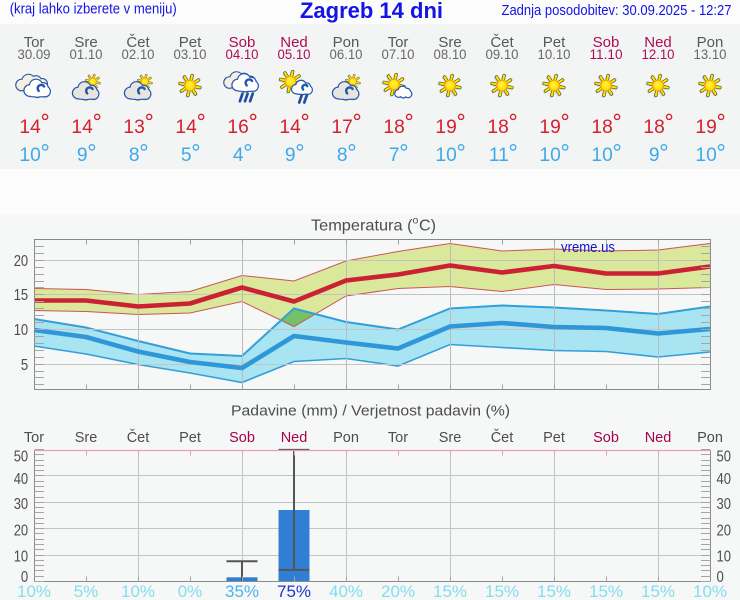  What do you see at coordinates (416, 221) in the screenshot?
I see `svg-text: o` at bounding box center [416, 221].